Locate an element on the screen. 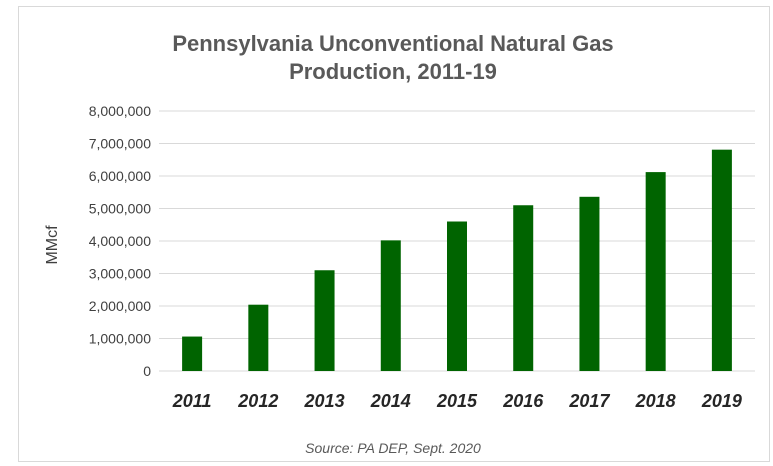  y-tick-label: 6,000,000 is located at coordinates (120, 176).